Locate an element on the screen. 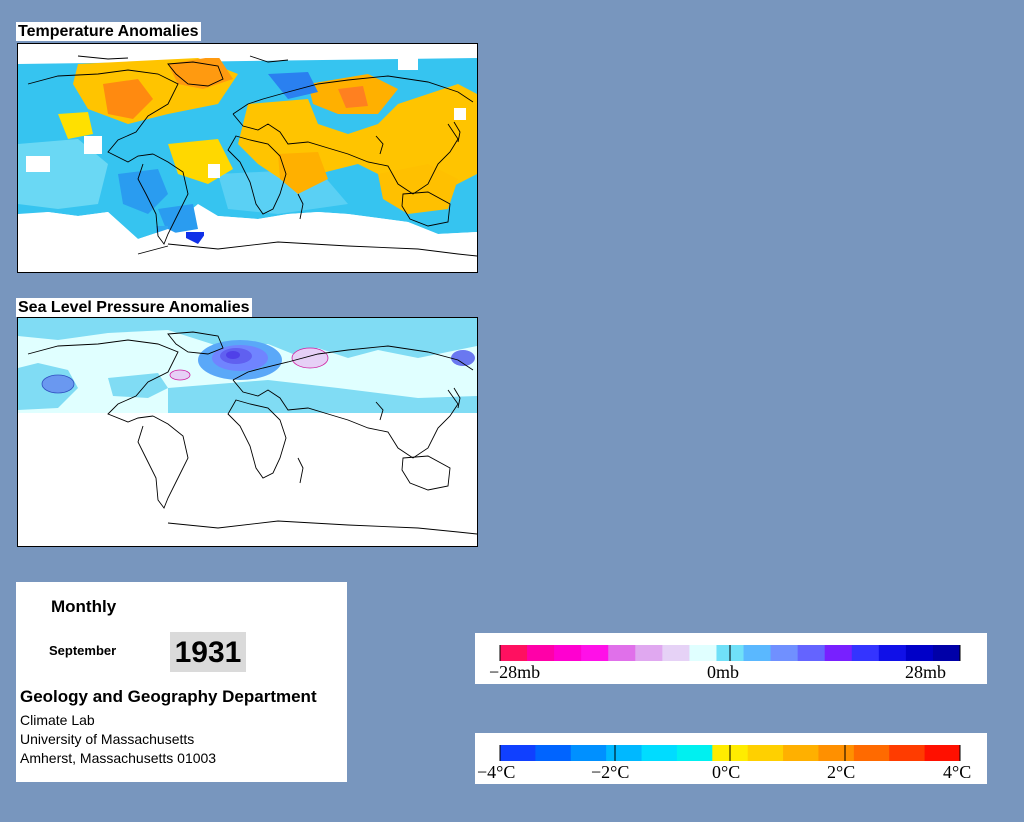 Image resolution: width=1024 pixels, height=822 pixels. department-name: Geology and Geography Department is located at coordinates (168, 696).